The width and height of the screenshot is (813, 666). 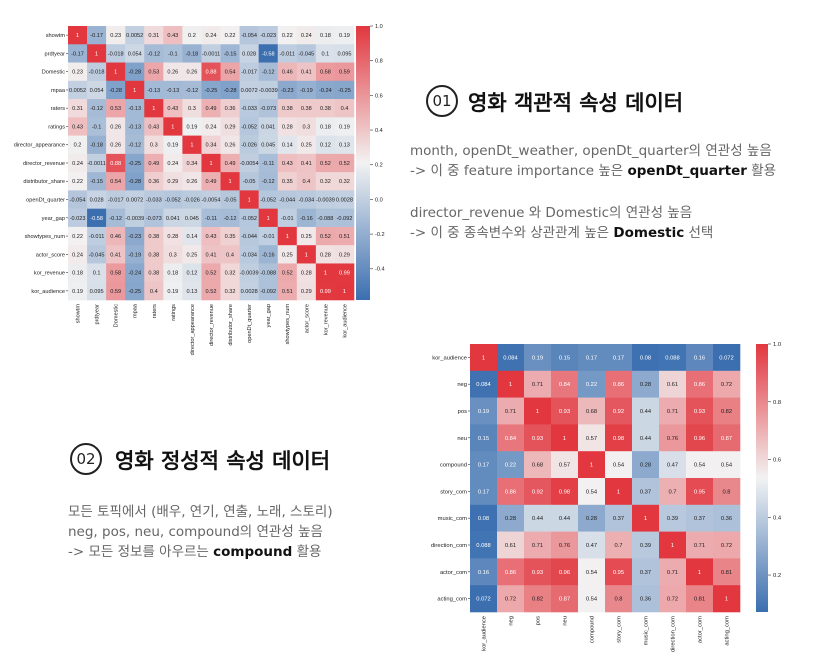 I want to click on hm1-cell-value: -0.034, so click(x=249, y=255).